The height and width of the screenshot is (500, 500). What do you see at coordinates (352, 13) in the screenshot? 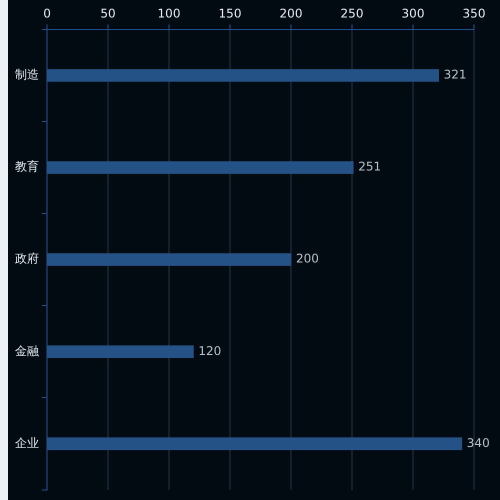
I see `x-tick-label: 250` at bounding box center [352, 13].